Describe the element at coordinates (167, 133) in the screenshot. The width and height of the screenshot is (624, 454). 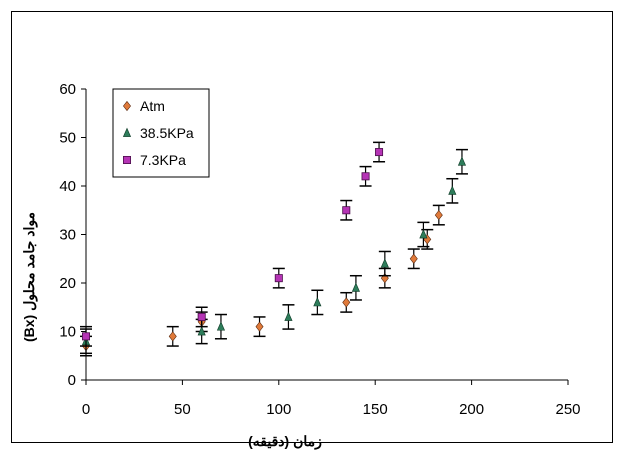
I see `legend-label: 38.5KPa` at that location.